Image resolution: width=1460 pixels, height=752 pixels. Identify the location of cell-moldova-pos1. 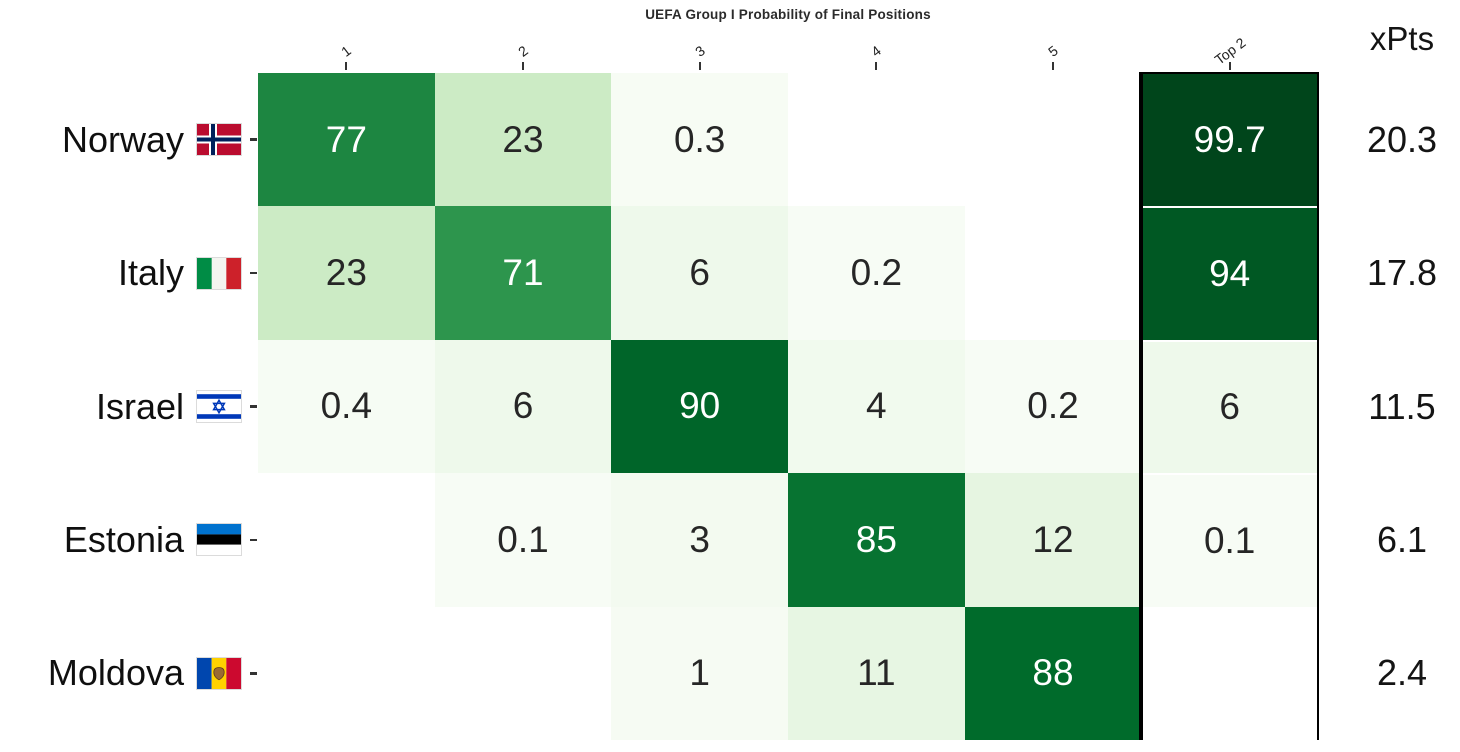
(346, 673).